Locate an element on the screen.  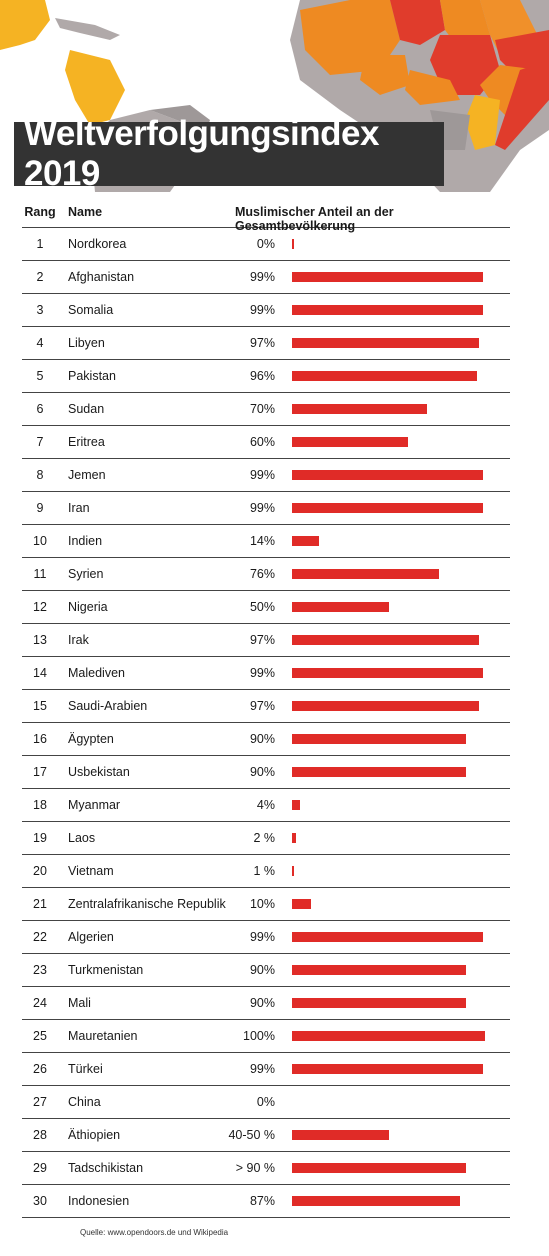
table-row: 1 Nordkorea 0% is located at coordinates (266, 244).